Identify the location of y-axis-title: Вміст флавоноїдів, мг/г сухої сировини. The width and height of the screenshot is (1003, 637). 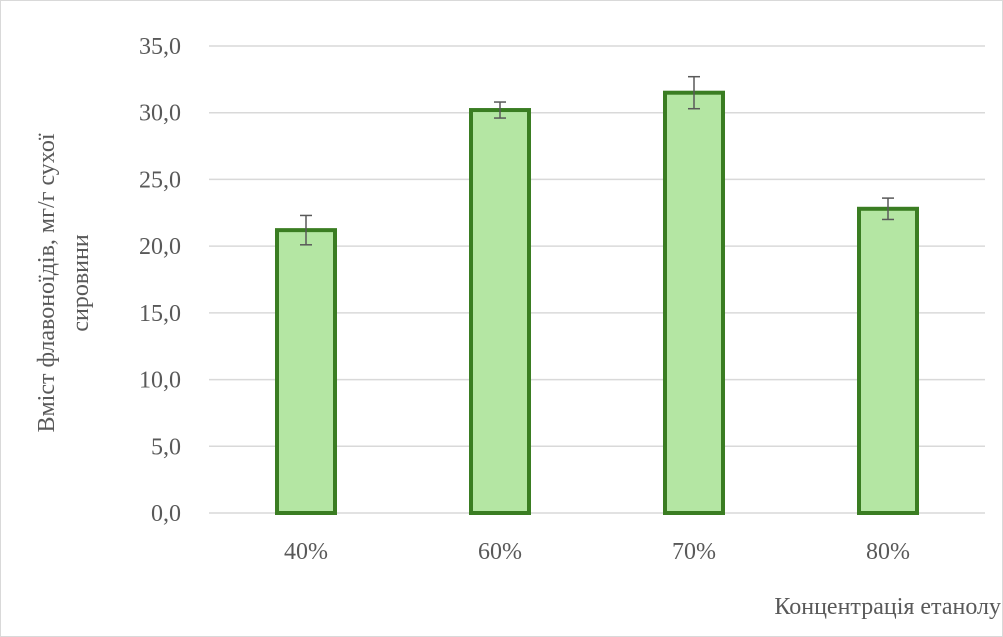
(64, 282).